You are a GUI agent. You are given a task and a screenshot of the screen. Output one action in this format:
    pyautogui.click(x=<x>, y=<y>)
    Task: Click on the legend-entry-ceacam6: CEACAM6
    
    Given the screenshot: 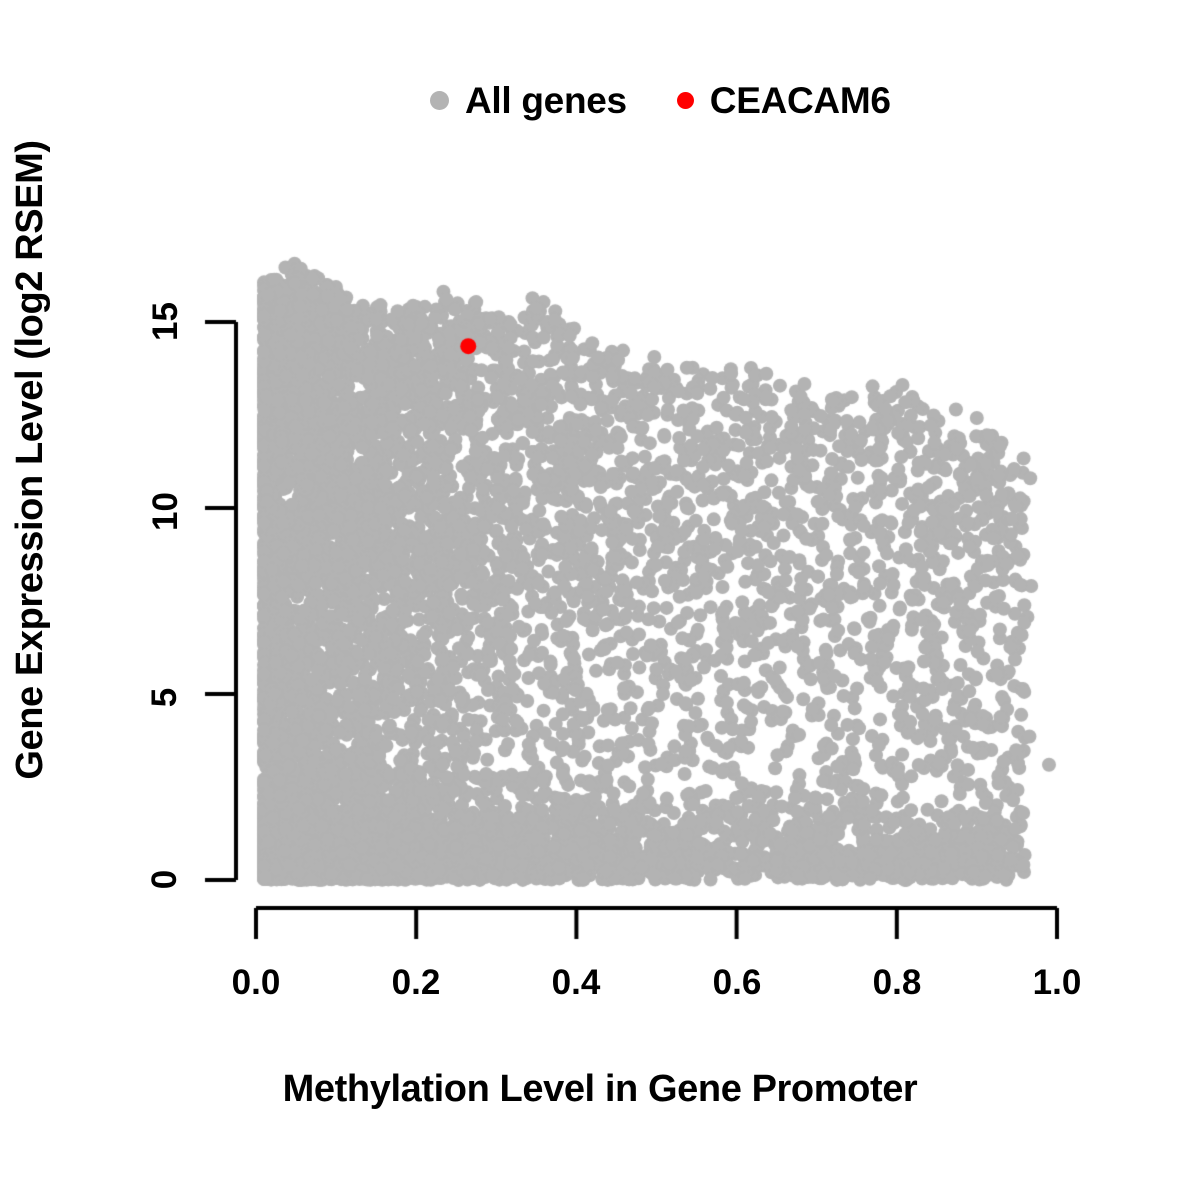 What is the action you would take?
    pyautogui.click(x=783, y=100)
    